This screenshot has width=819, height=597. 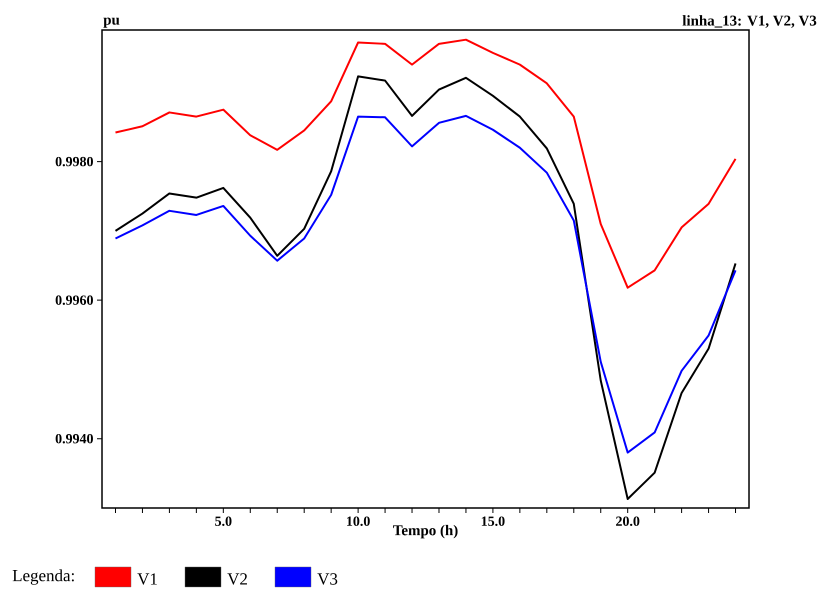 What do you see at coordinates (147, 579) in the screenshot?
I see `legend-label: V1` at bounding box center [147, 579].